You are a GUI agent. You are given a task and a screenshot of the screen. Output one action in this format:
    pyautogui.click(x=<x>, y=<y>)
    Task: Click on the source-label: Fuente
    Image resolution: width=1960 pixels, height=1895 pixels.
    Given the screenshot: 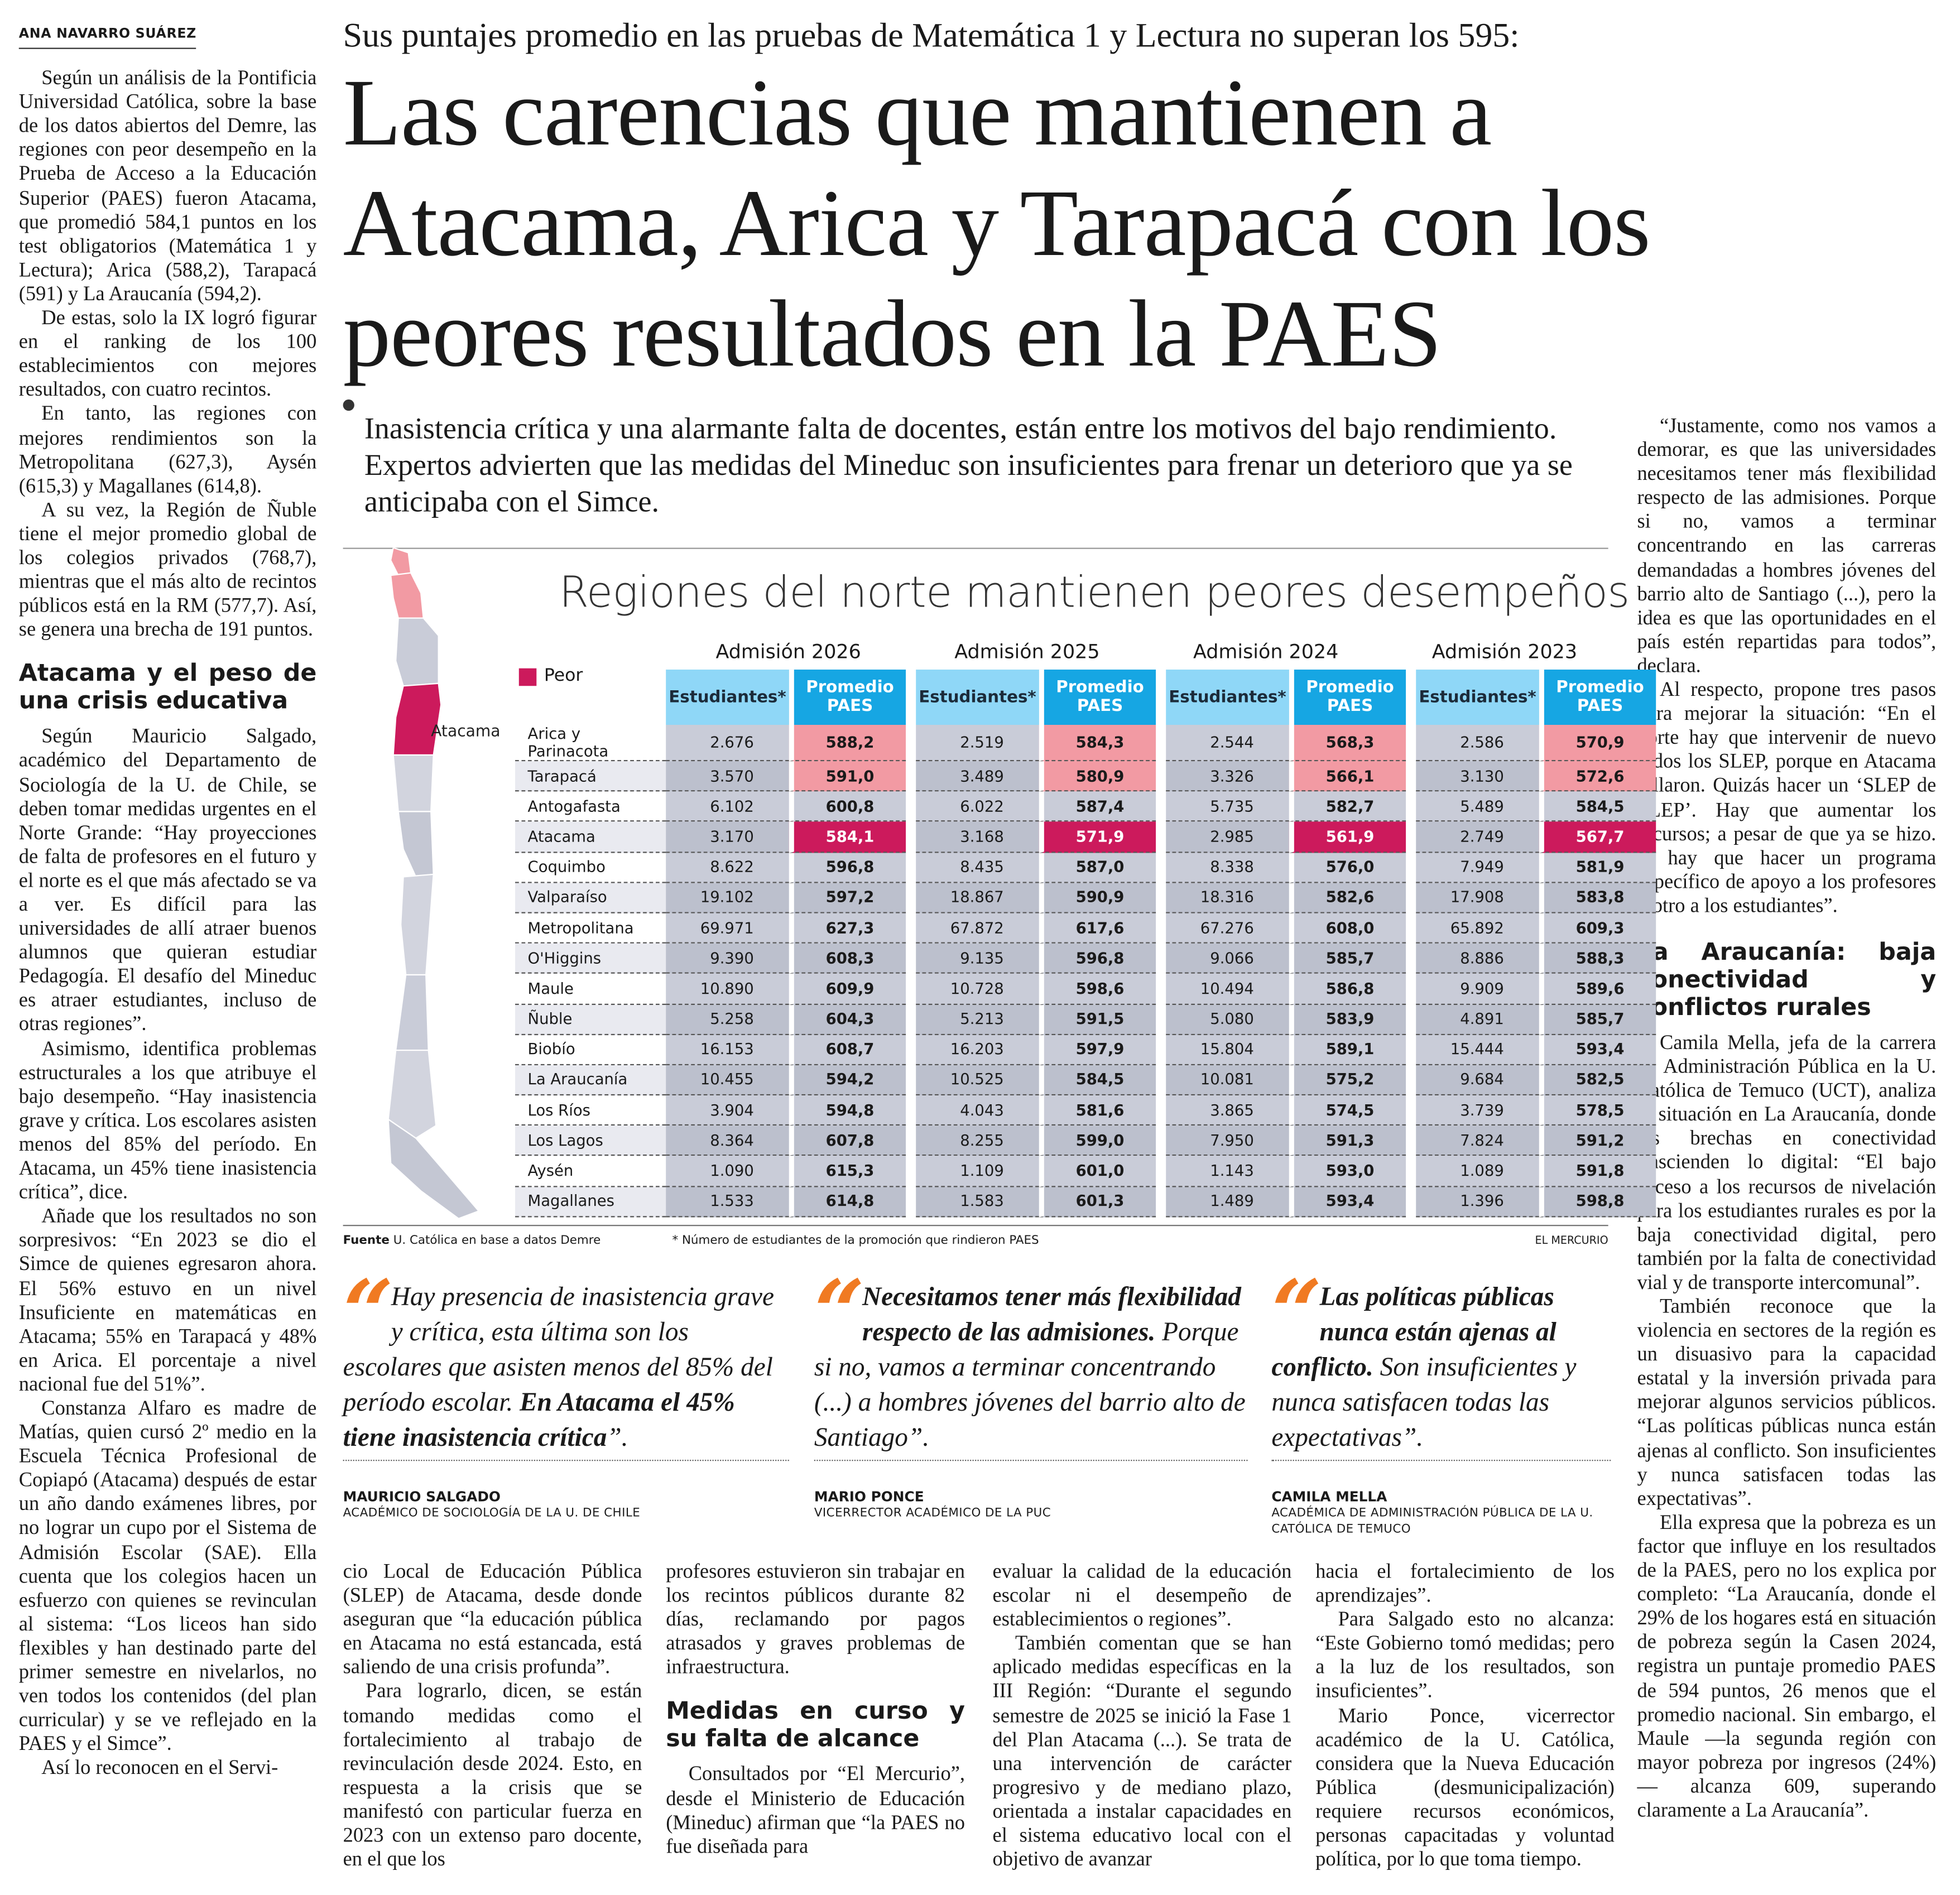 What is the action you would take?
    pyautogui.click(x=366, y=1240)
    